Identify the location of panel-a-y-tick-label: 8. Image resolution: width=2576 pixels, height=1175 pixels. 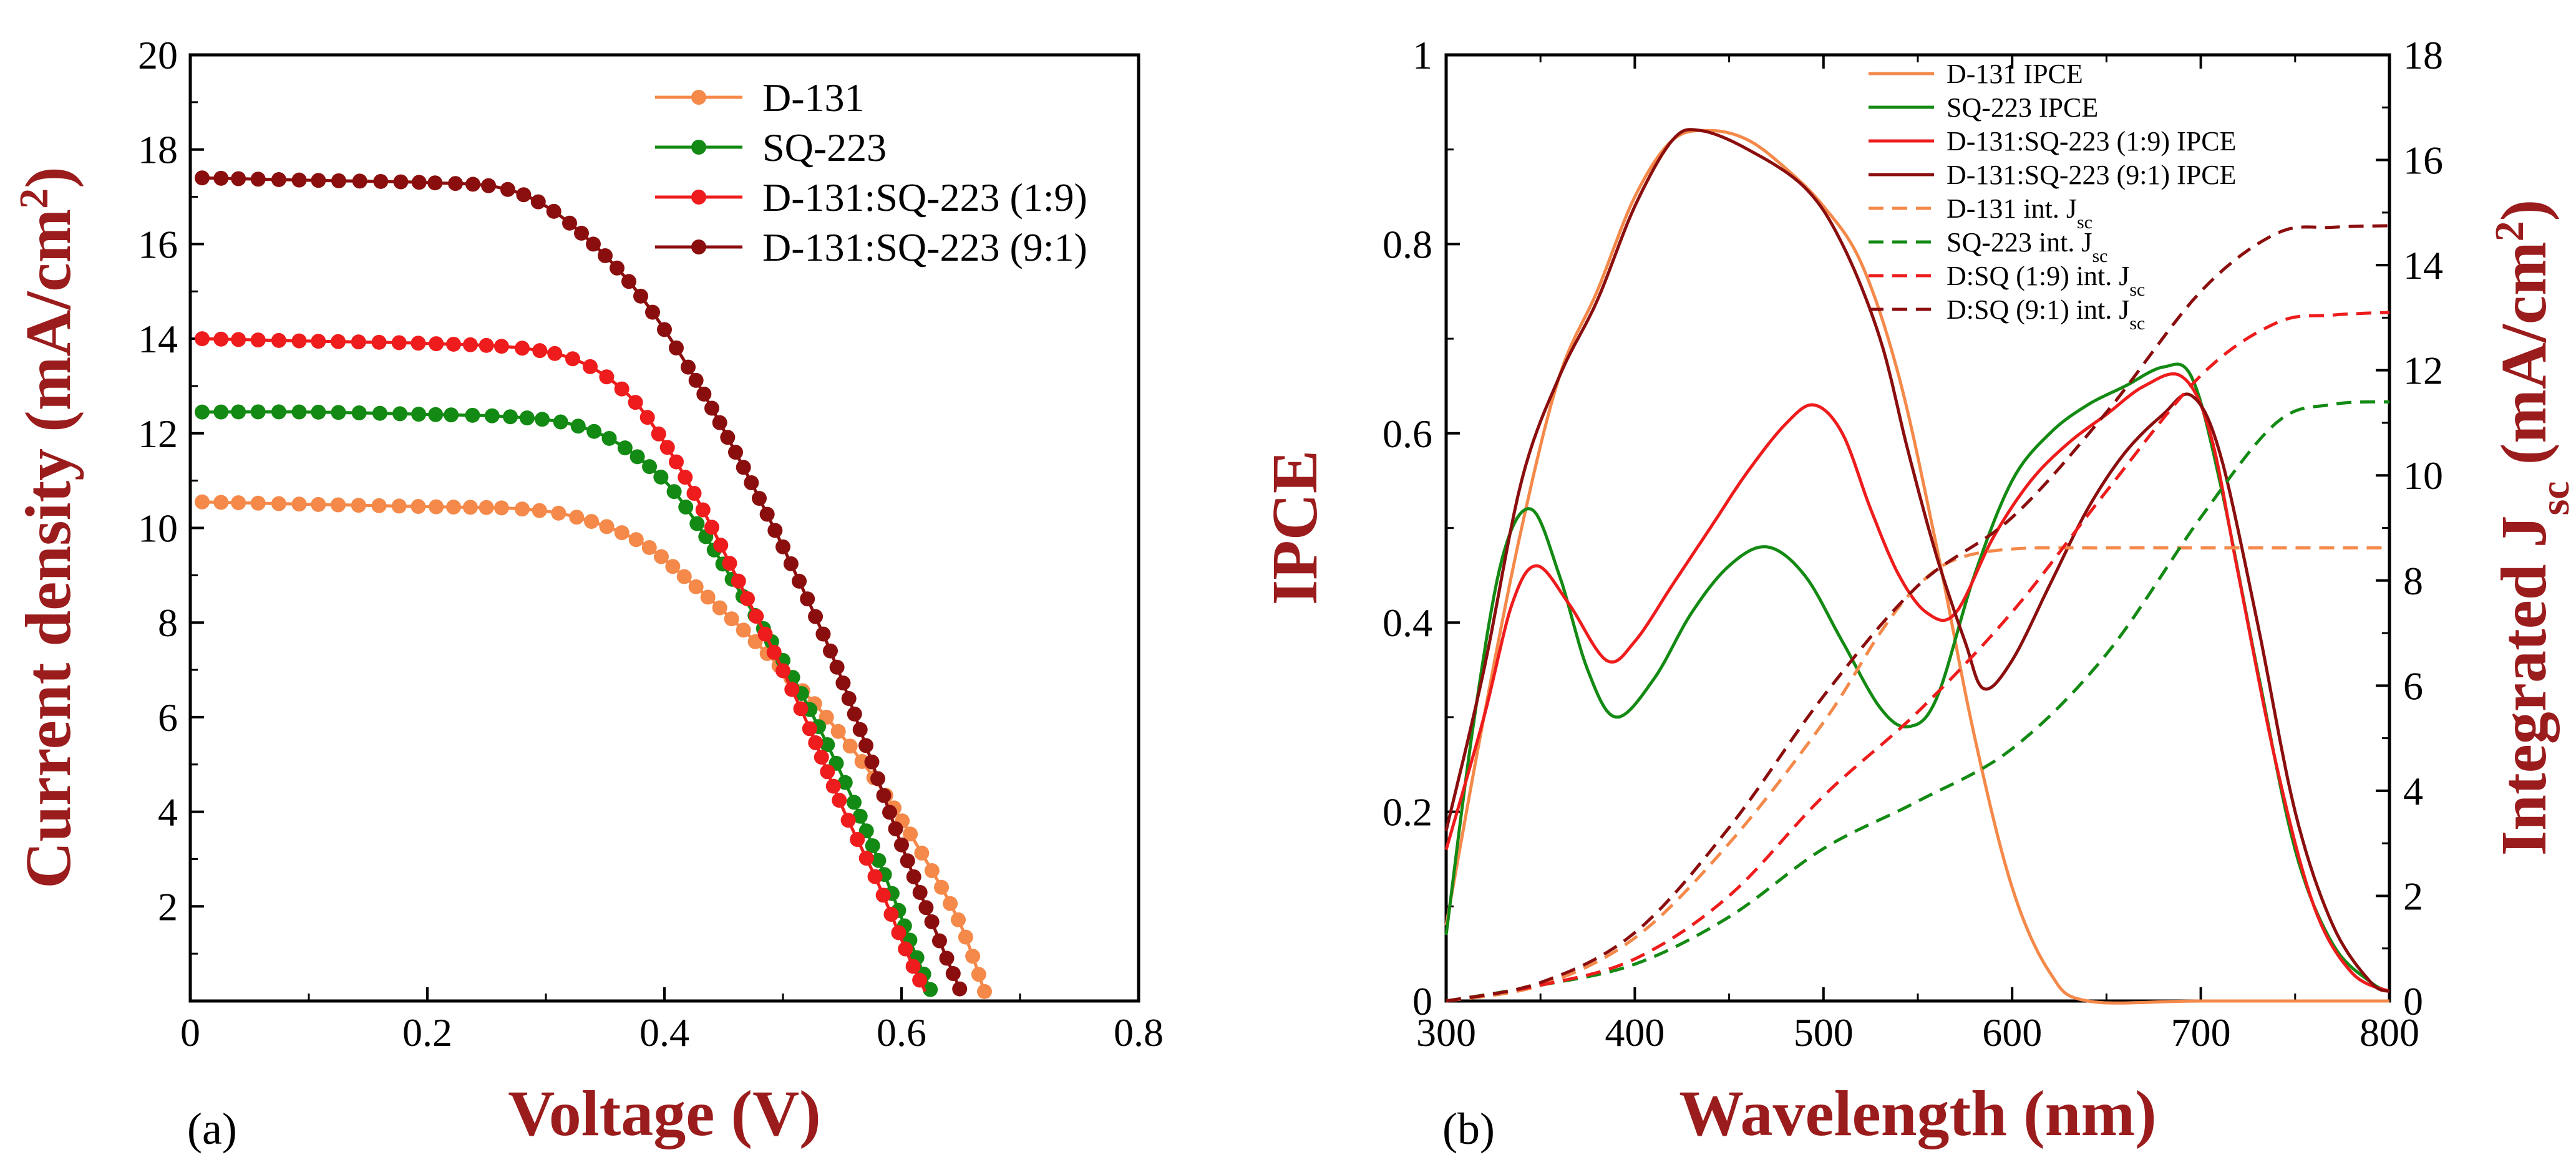
(168, 623).